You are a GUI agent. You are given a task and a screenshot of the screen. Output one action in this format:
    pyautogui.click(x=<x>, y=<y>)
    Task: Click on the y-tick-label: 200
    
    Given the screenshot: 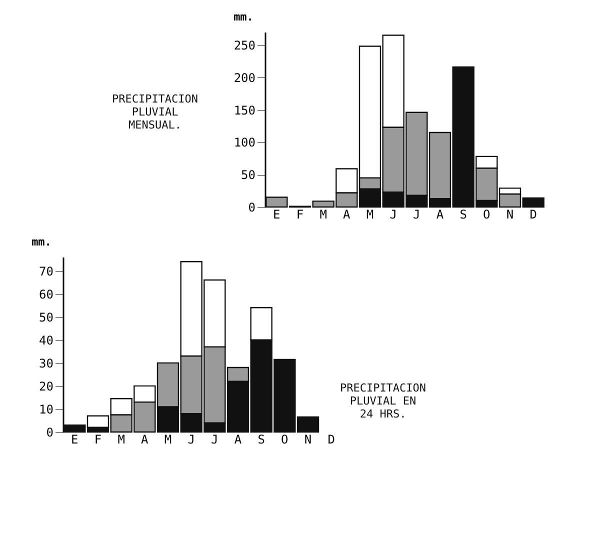 What is the action you would take?
    pyautogui.click(x=245, y=77)
    